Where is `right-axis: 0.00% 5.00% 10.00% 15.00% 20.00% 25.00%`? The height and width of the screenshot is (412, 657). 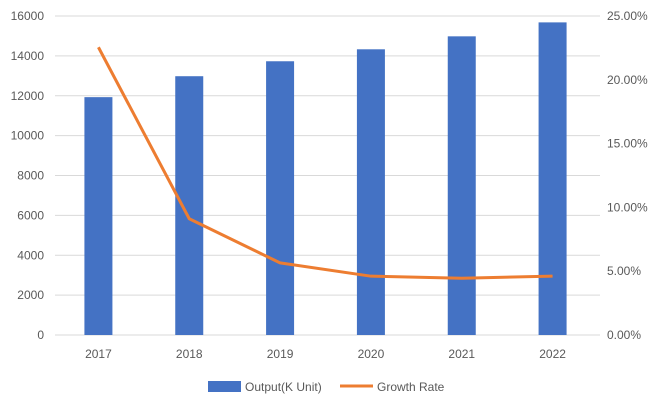
right-axis: 0.00% 5.00% 10.00% 15.00% 20.00% 25.00% is located at coordinates (627, 175).